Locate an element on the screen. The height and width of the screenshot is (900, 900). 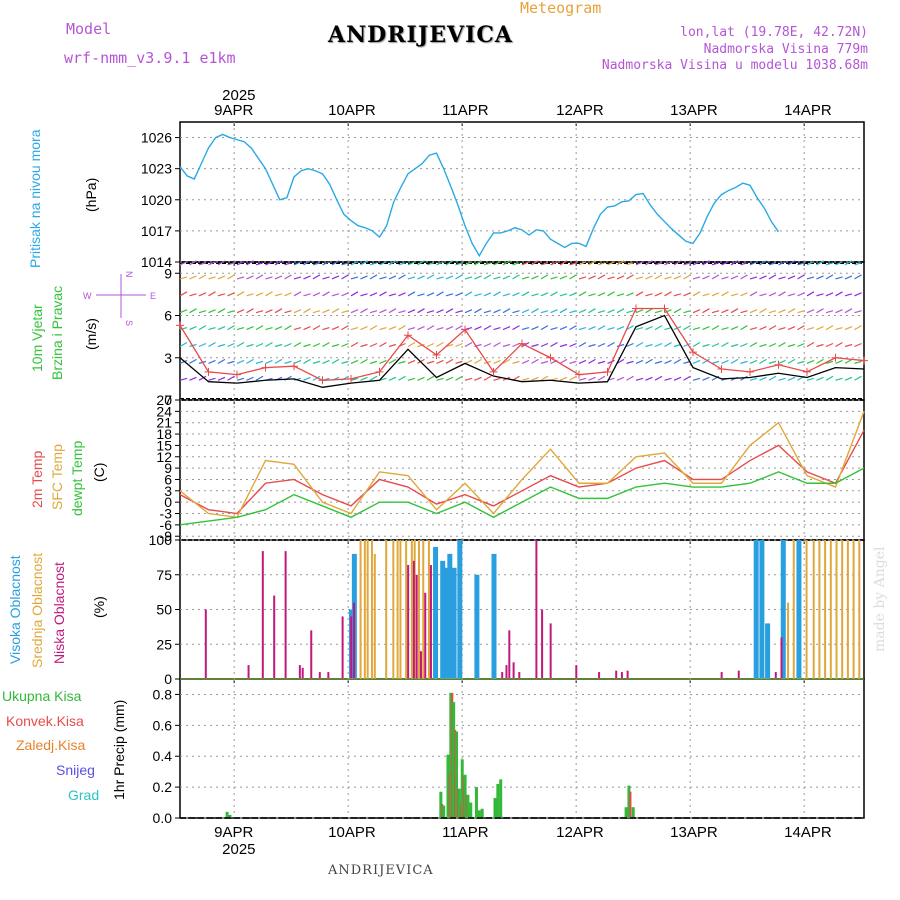
cloud-legend-2: Niska Oblacnost is located at coordinates (59, 613).